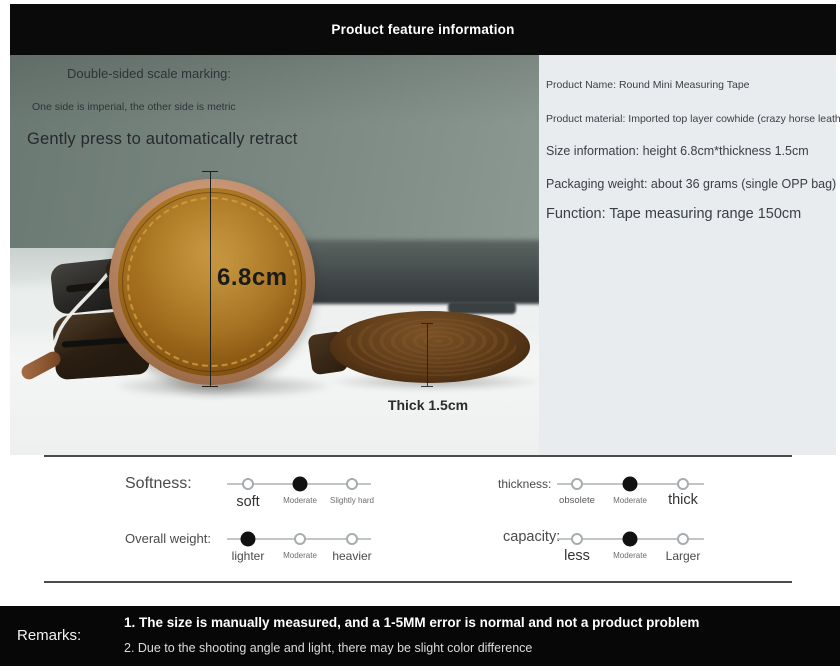  What do you see at coordinates (168, 538) in the screenshot?
I see `rating-label: Overall weight:` at bounding box center [168, 538].